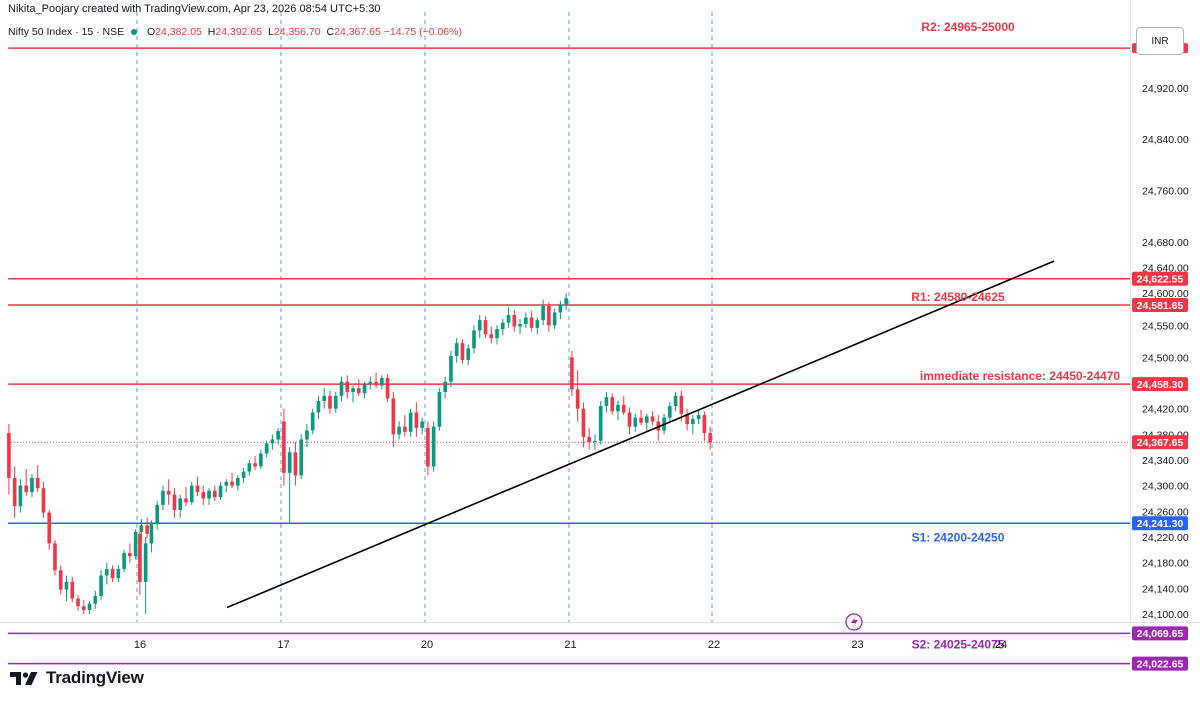  I want to click on tradingview-brand: TradingView, so click(77, 678).